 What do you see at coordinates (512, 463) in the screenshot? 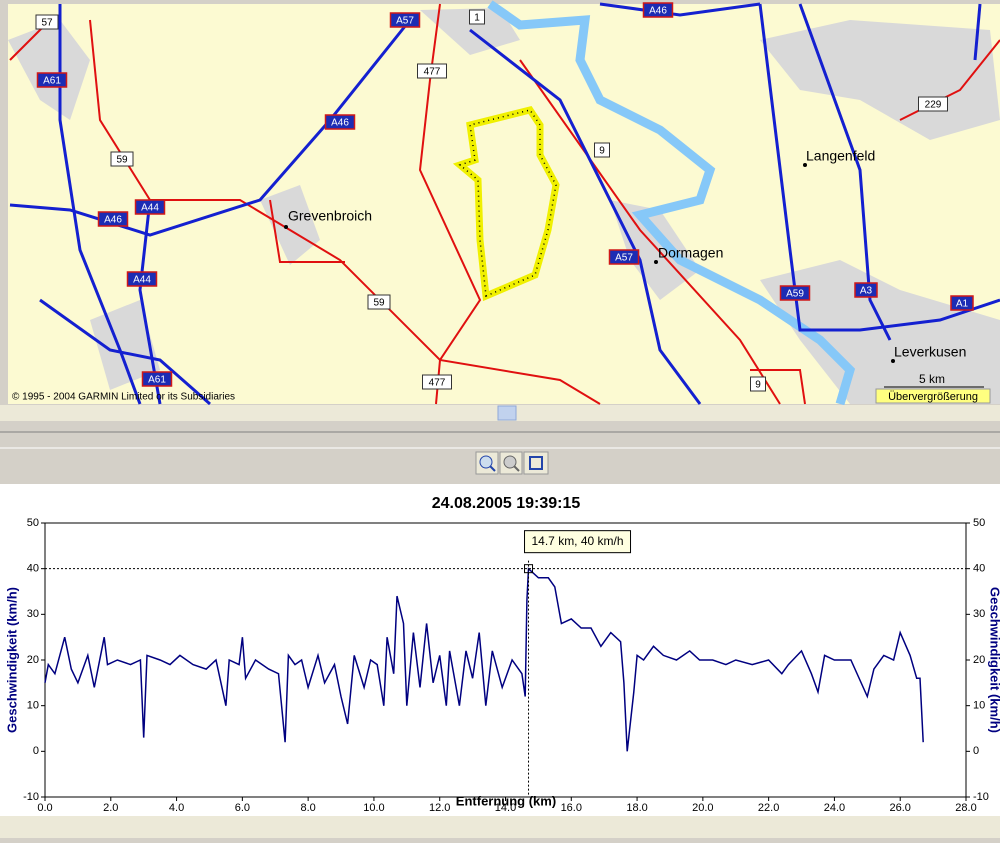
I see `toolbar` at bounding box center [512, 463].